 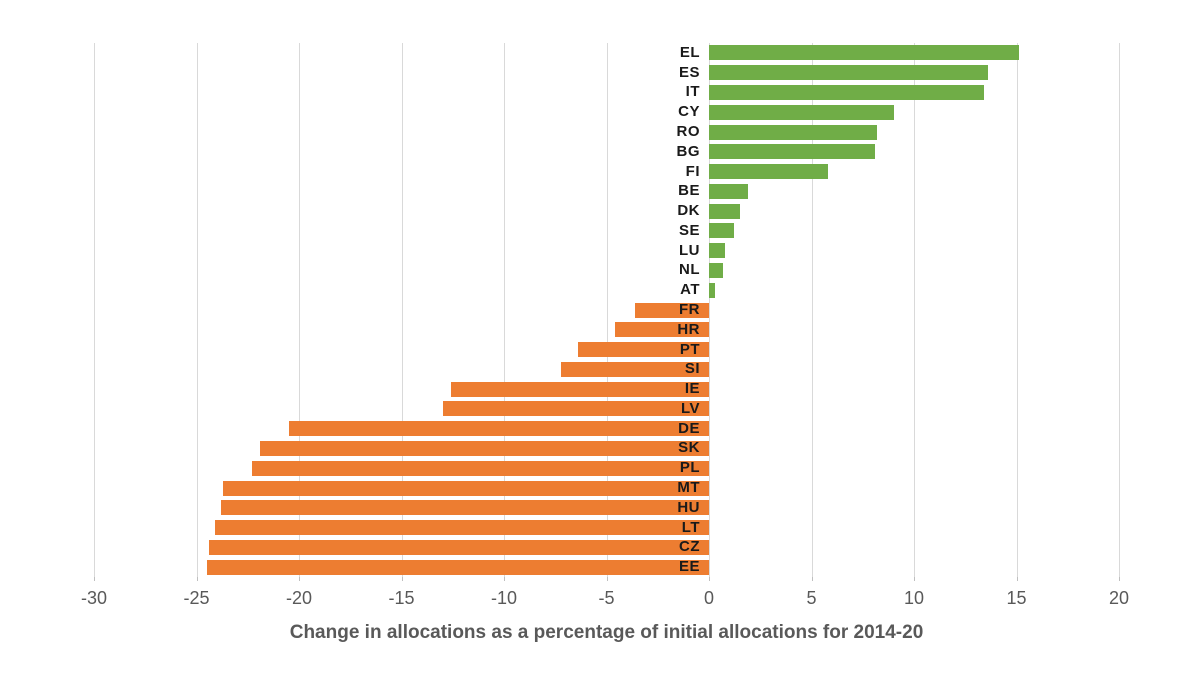 I want to click on bar-es, so click(x=848, y=73).